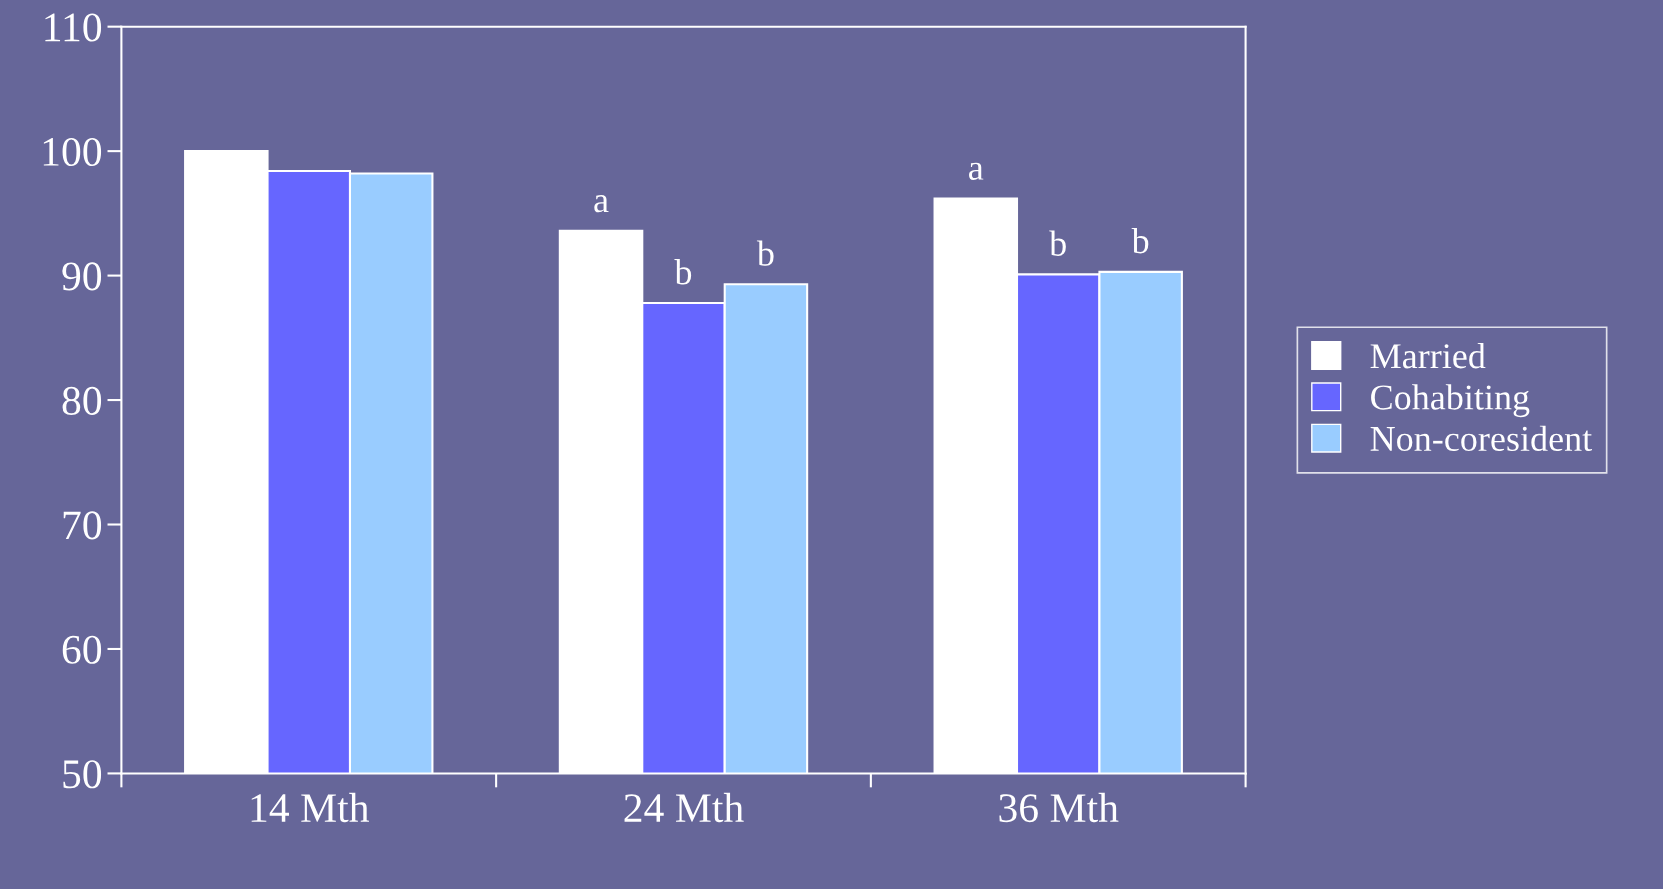 The image size is (1663, 889). What do you see at coordinates (684, 807) in the screenshot?
I see `x-tick-label: 24 Mth` at bounding box center [684, 807].